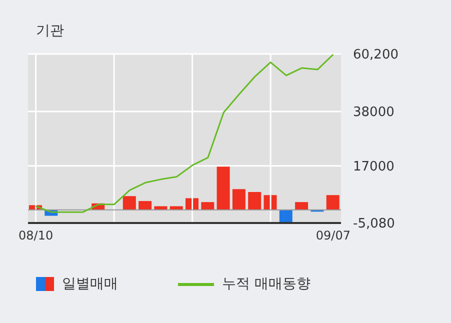 The height and width of the screenshot is (323, 451). What do you see at coordinates (50, 31) in the screenshot?
I see `chart-title: 기관` at bounding box center [50, 31].